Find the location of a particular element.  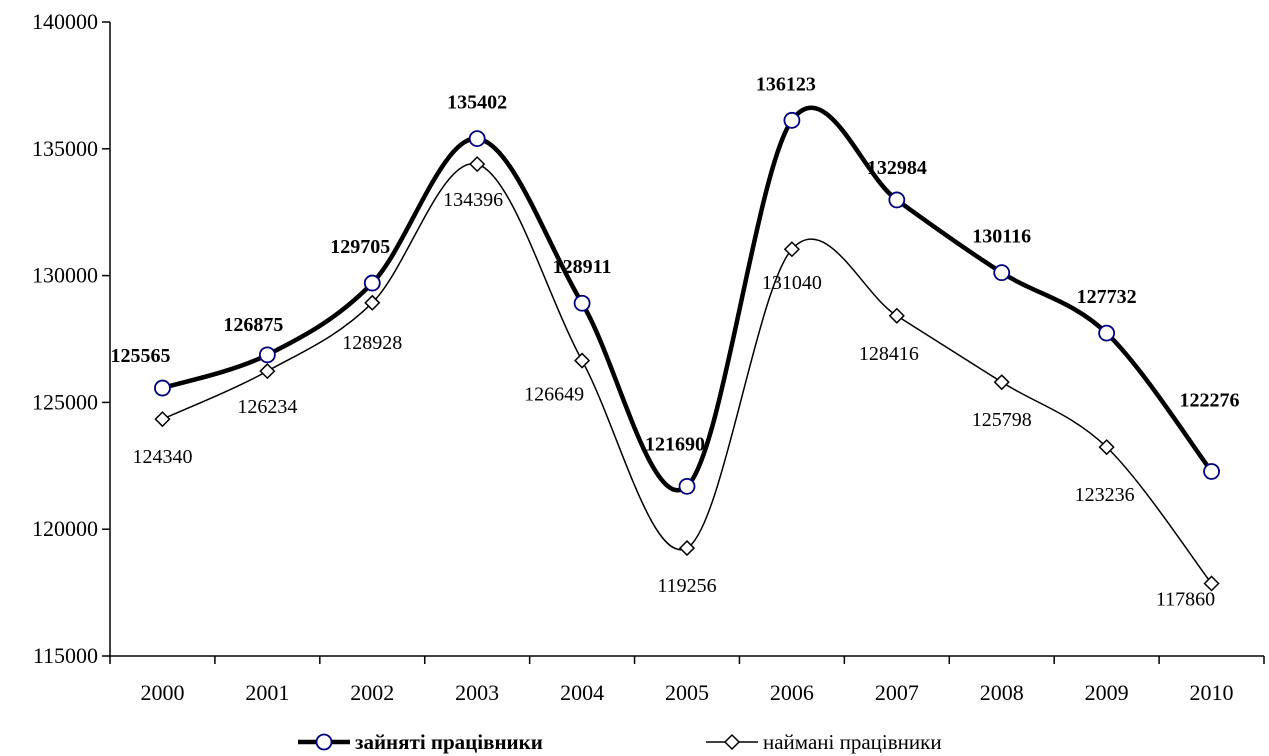

x-tick-label: 2002 is located at coordinates (372, 692).